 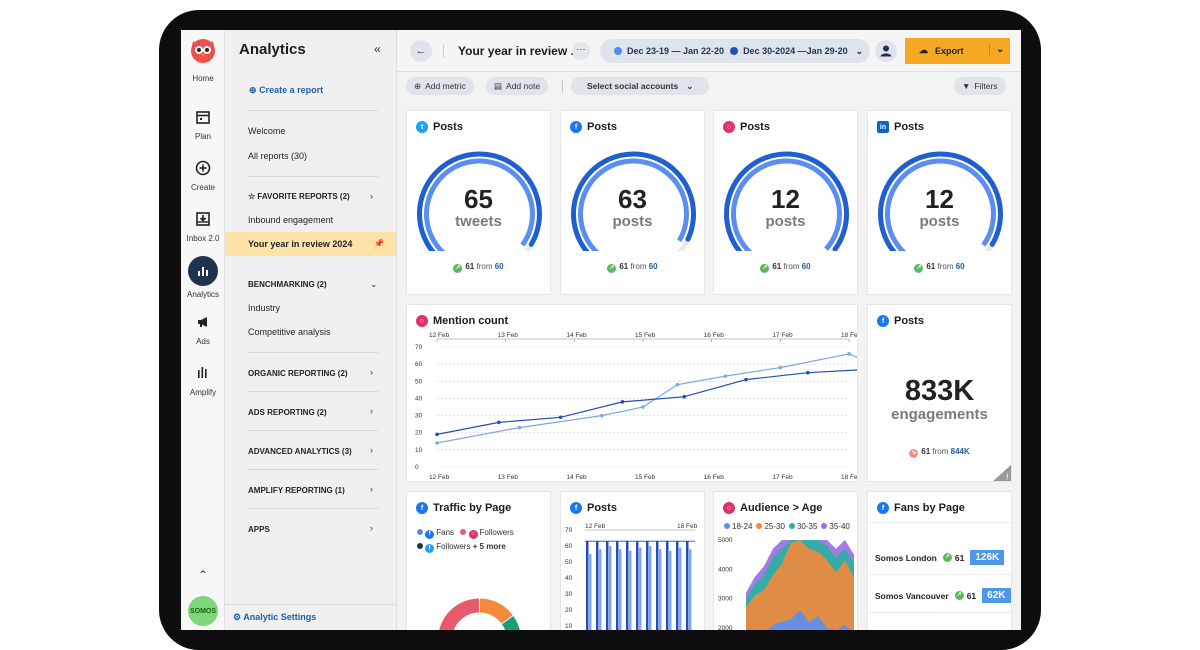 I want to click on mention-count-title-text: Mention count, so click(x=471, y=321).